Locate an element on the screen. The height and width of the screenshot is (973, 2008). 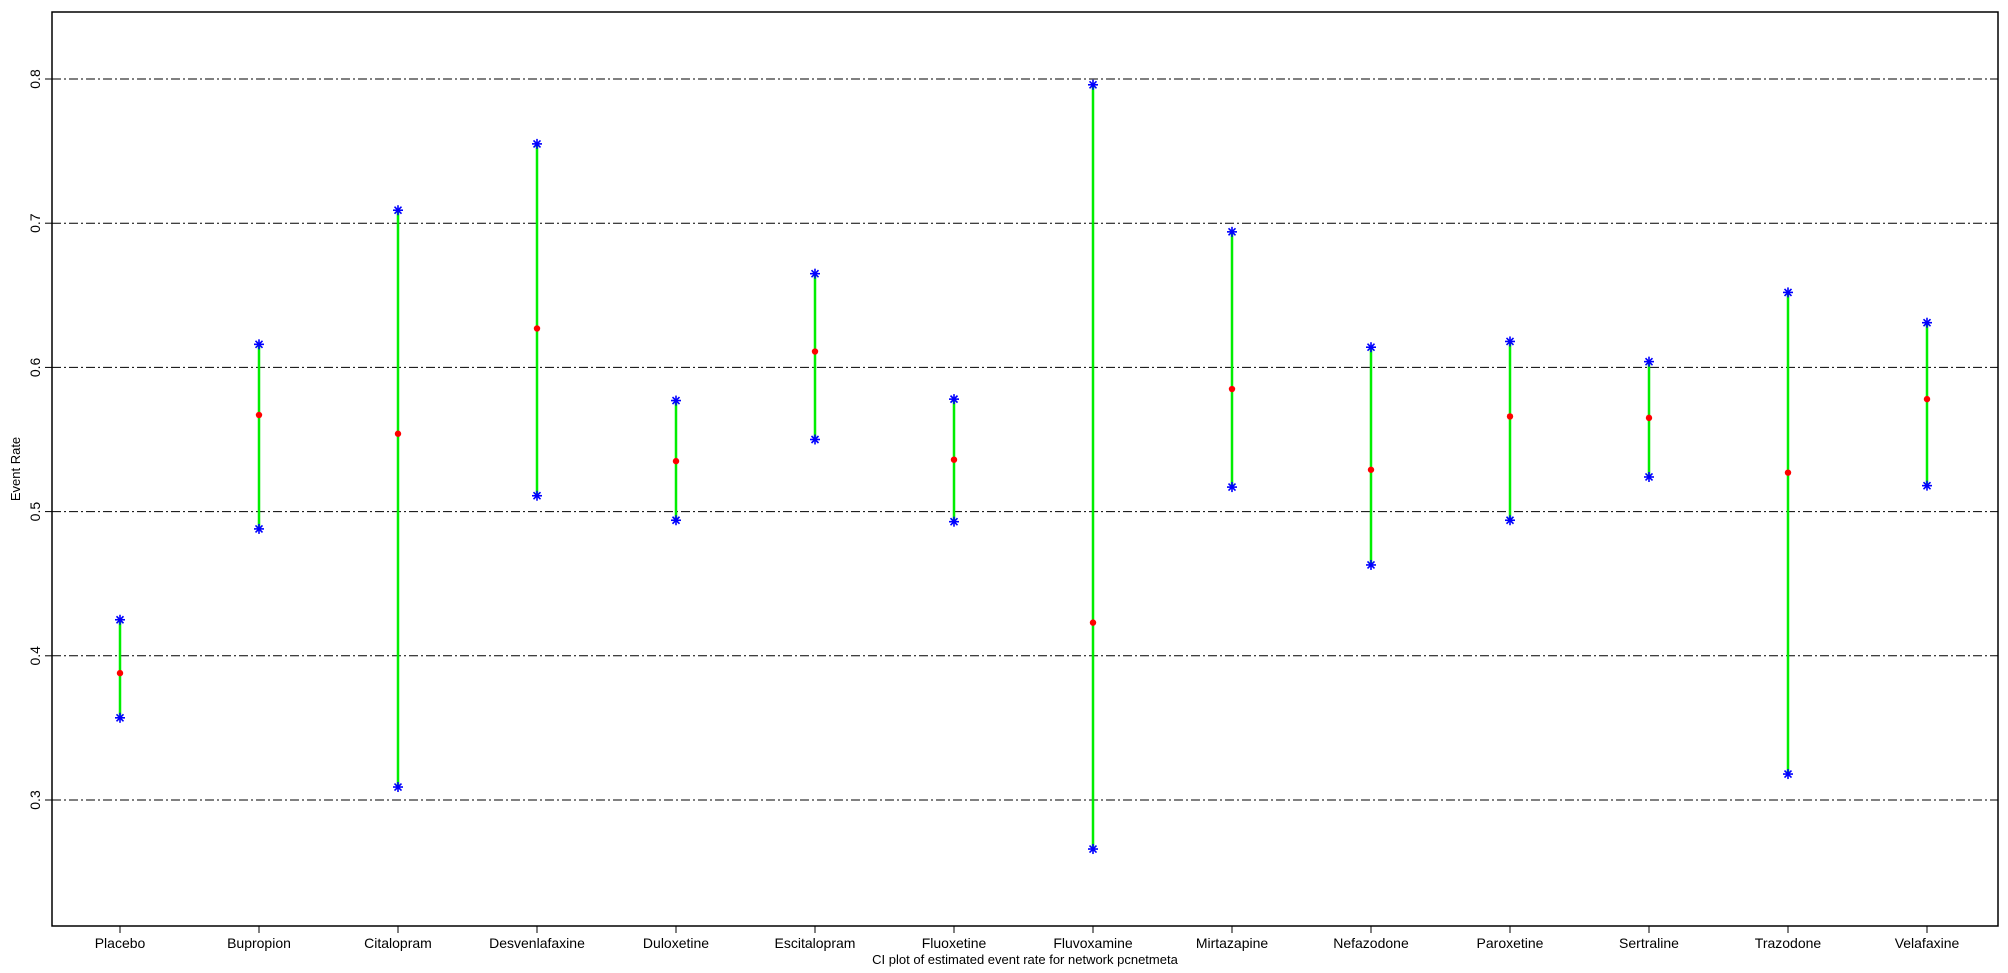
y-tick-label: 0.7 is located at coordinates (35, 223).